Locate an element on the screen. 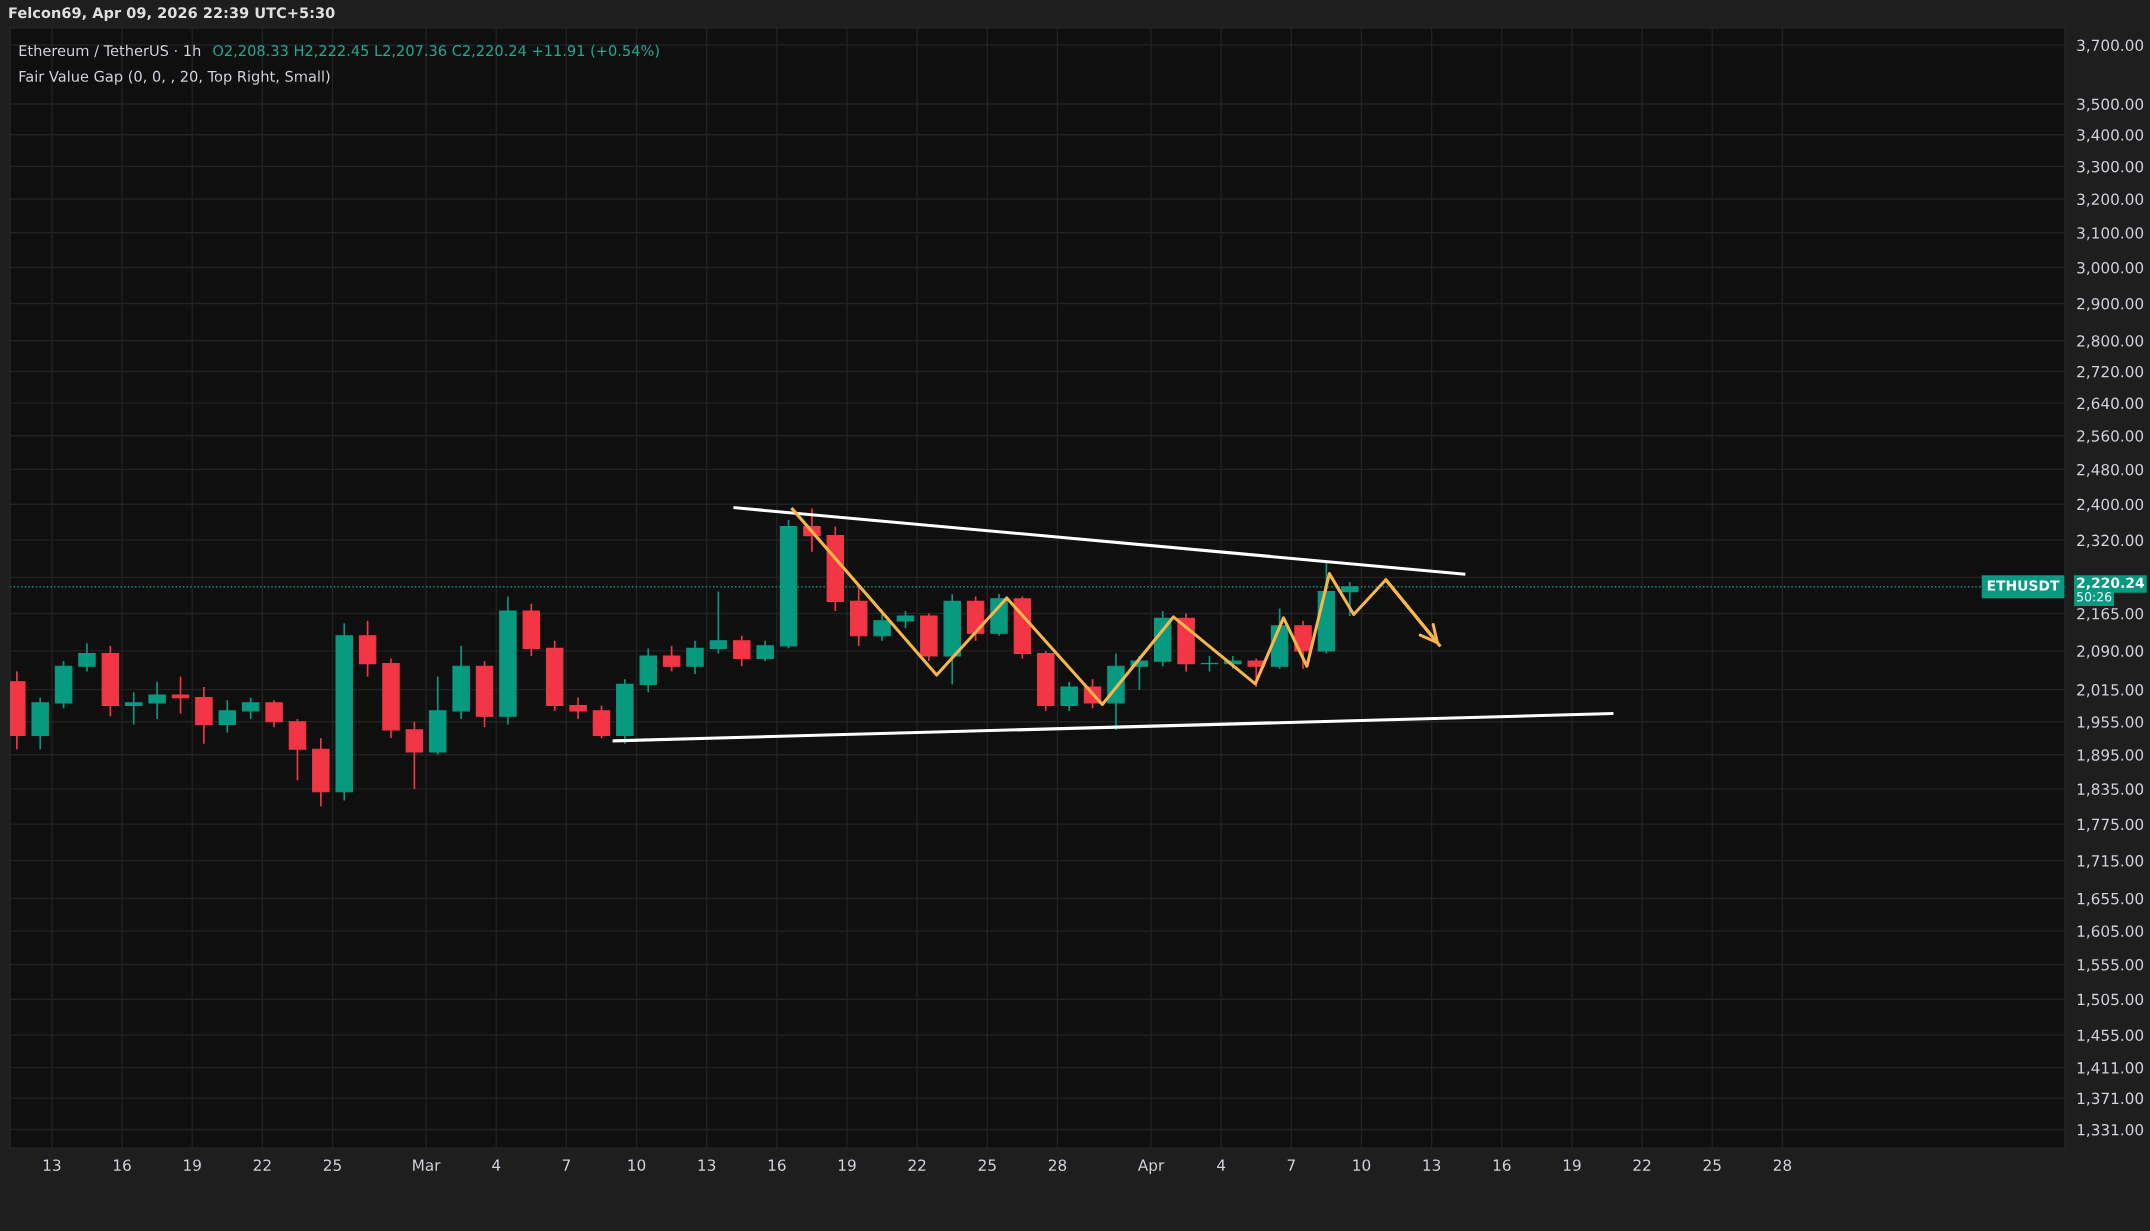 The width and height of the screenshot is (2150, 1231). y-tick-label: 3,400.00 is located at coordinates (2110, 136).